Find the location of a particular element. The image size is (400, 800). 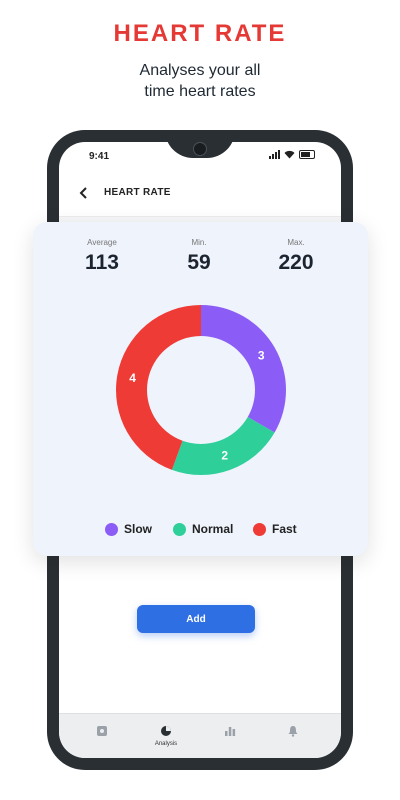

wifi-icon is located at coordinates (289, 154).